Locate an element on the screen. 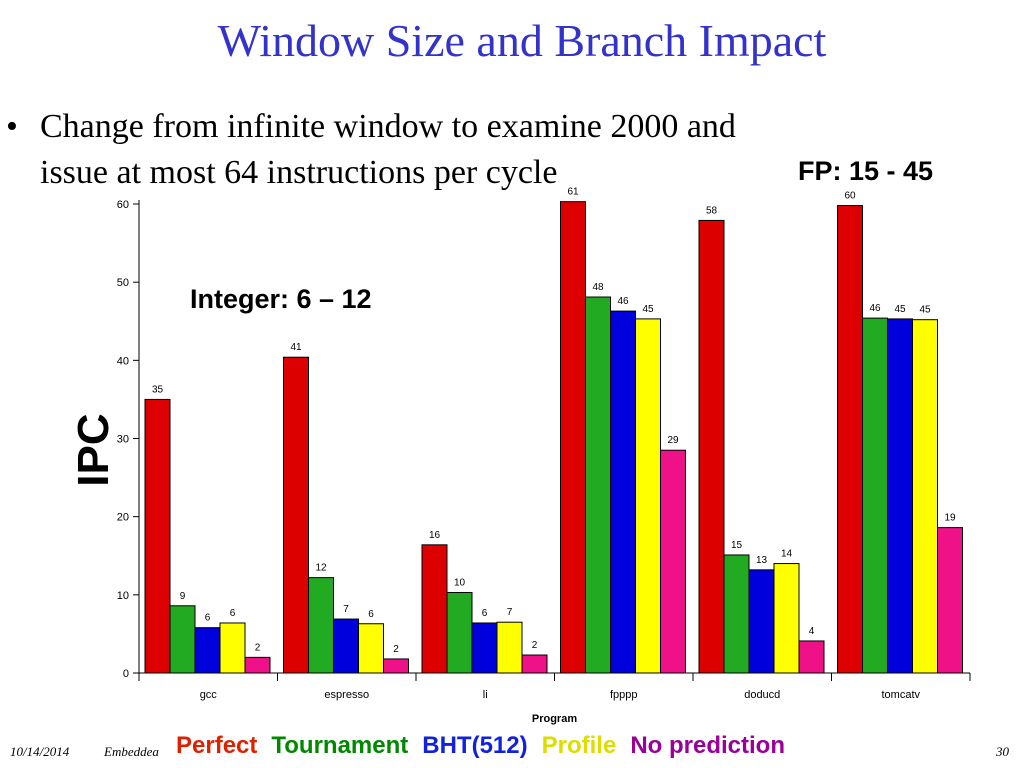 The image size is (1024, 768). data-label: 16 is located at coordinates (435, 535).